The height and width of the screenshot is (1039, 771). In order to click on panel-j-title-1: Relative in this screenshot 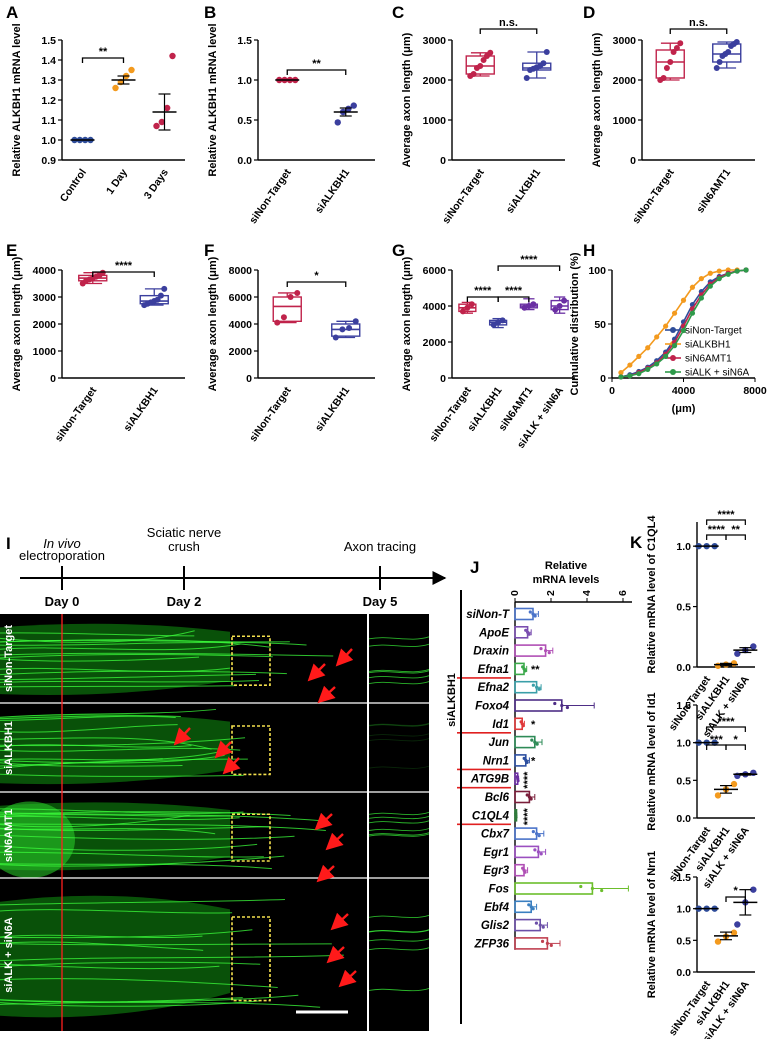, I will do `click(566, 566)`.